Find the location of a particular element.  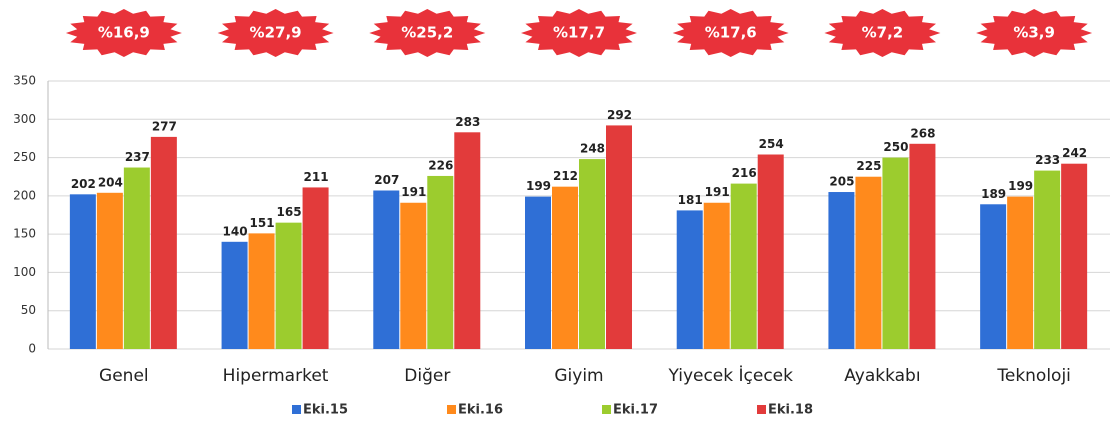

value-label: 189 is located at coordinates (993, 194).